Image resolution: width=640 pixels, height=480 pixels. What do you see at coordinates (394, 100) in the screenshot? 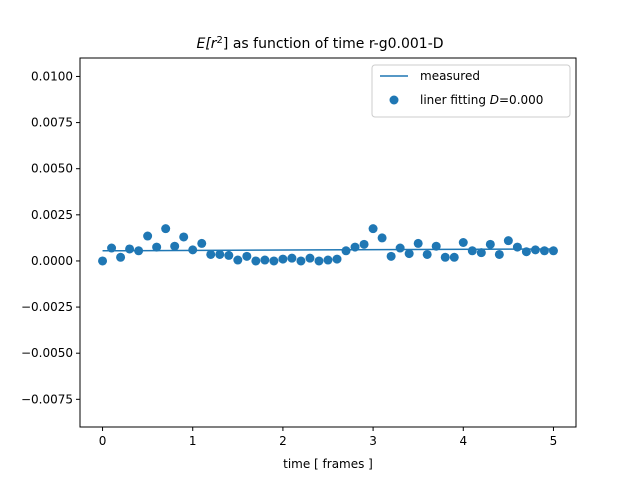
I see `legend-scatter-swatch` at bounding box center [394, 100].